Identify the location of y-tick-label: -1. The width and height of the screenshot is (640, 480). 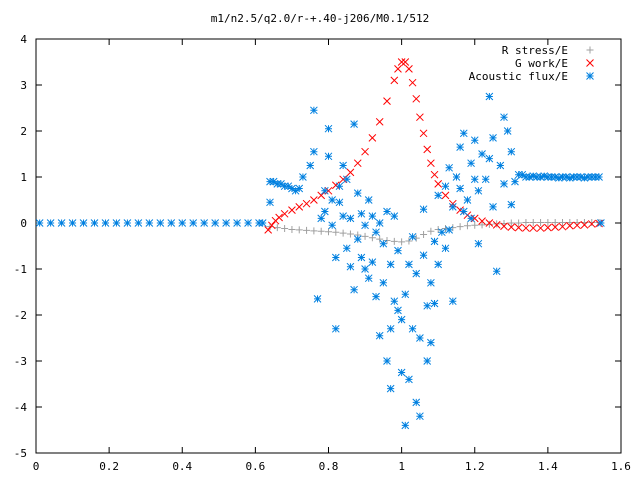
(20, 269).